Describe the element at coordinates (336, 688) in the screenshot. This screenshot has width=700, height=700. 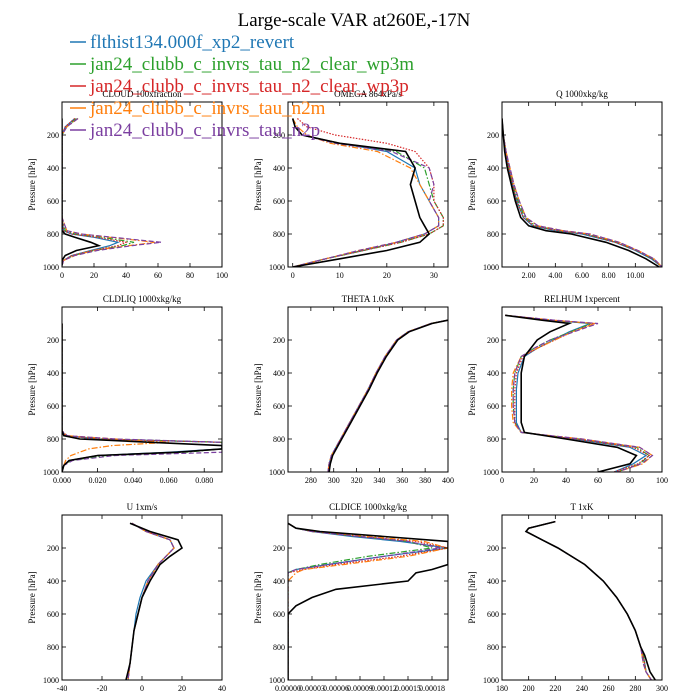
I see `panel-7-xtick-label-2: 0.00006` at that location.